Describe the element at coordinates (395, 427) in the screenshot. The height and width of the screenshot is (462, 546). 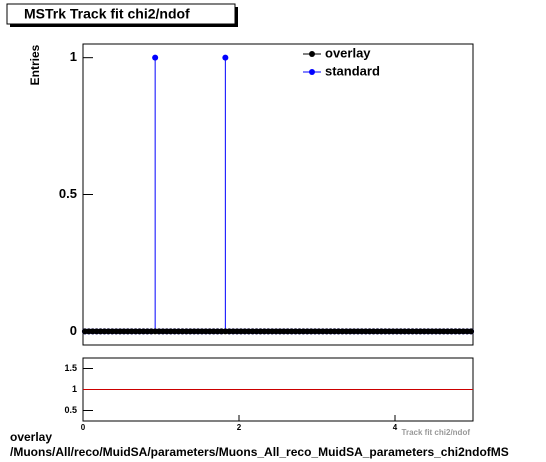
I see `x-tick-label: 4` at that location.